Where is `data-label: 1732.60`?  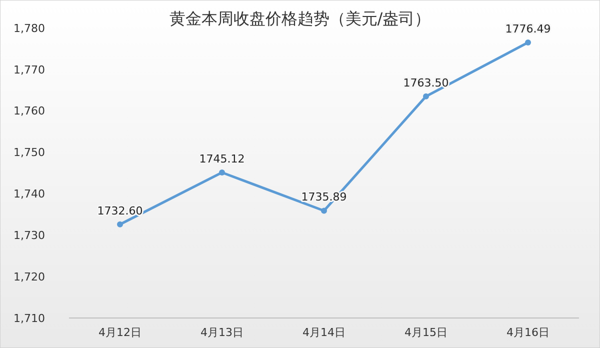 data-label: 1732.60 is located at coordinates (120, 211).